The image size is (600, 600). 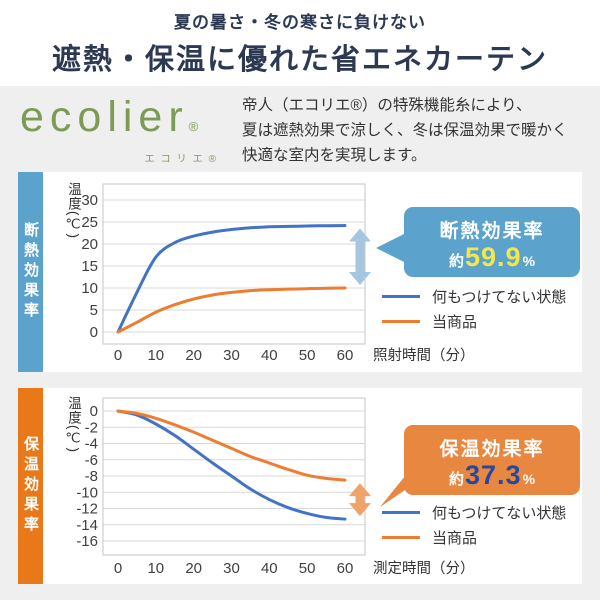 I want to click on y-tick-label: -10, so click(x=87, y=492).